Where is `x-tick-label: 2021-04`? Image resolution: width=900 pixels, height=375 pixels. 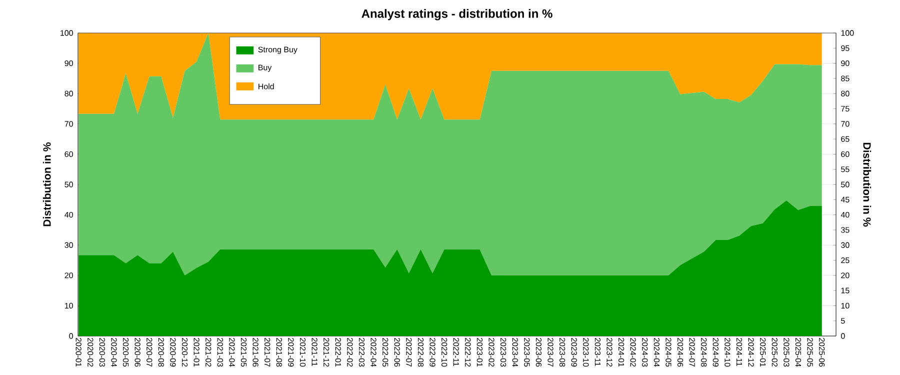 x-tick-label: 2021-04 is located at coordinates (232, 352).